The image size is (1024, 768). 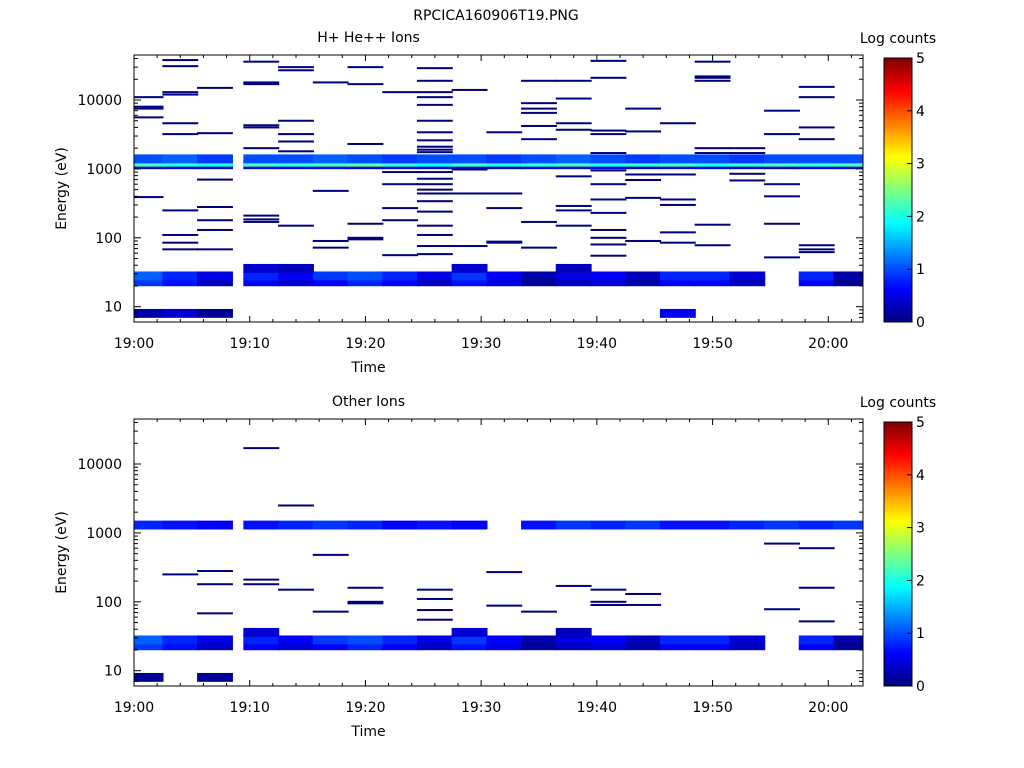 What do you see at coordinates (920, 270) in the screenshot?
I see `colorbar-tick-label: 1` at bounding box center [920, 270].